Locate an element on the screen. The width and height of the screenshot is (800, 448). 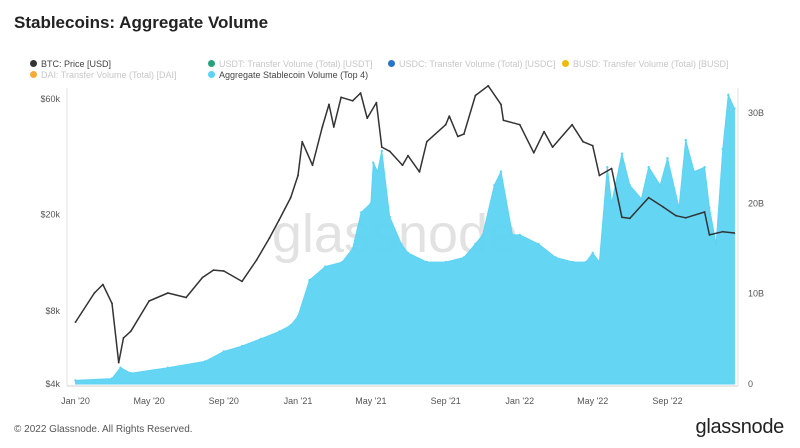
chart-title: Stablecoins: Aggregate Volume is located at coordinates (141, 22).